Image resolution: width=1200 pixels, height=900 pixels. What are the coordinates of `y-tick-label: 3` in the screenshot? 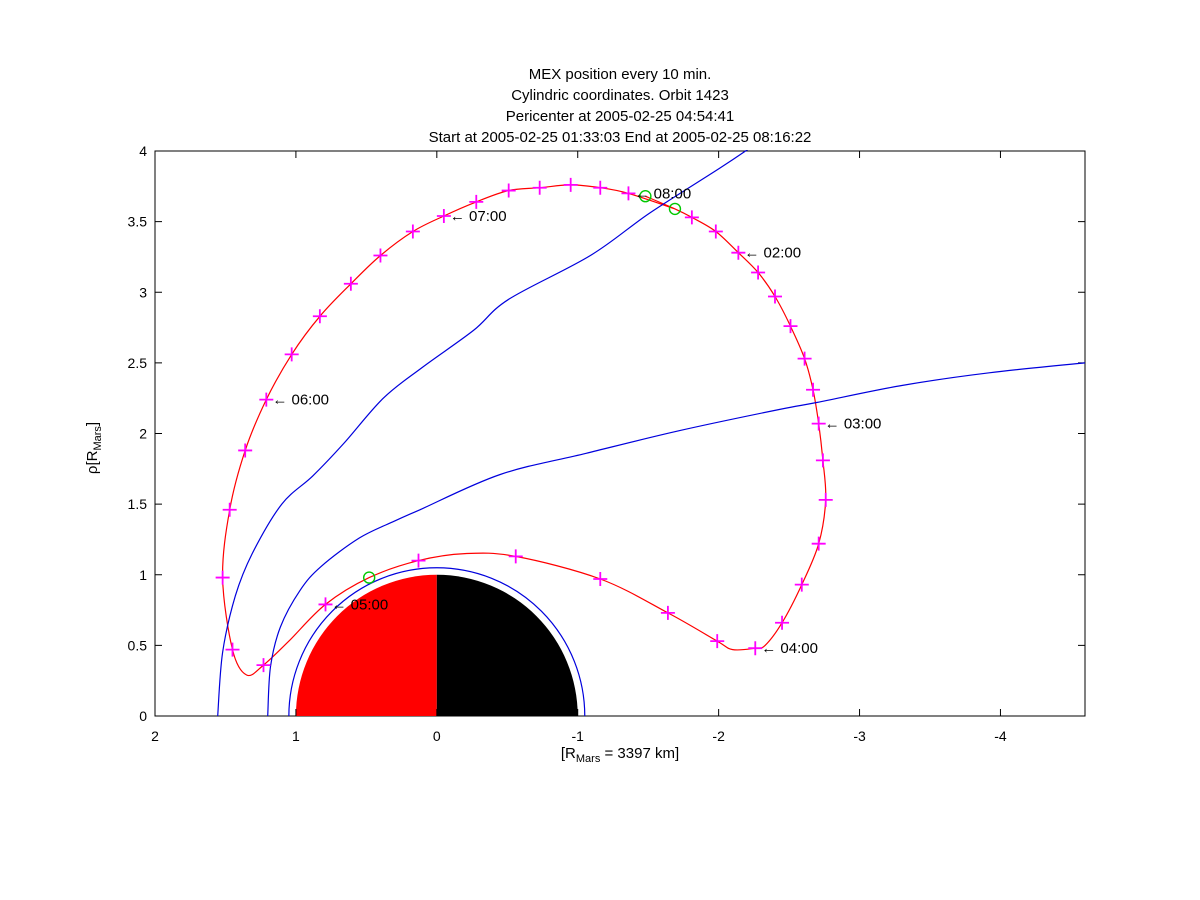 It's located at (143, 292).